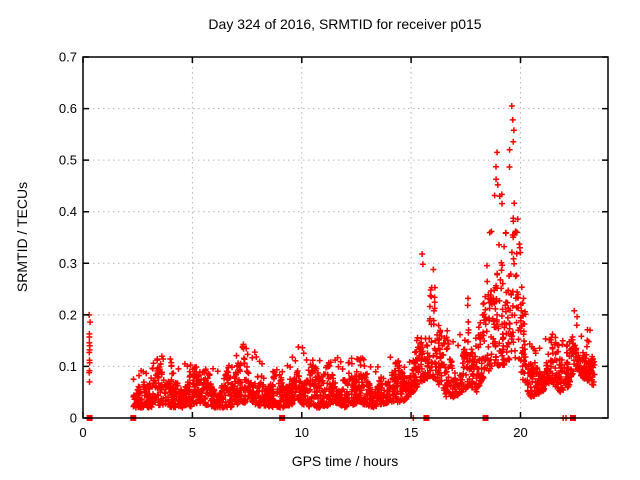 The height and width of the screenshot is (480, 640). I want to click on y-tick-label: 0.4, so click(68, 211).